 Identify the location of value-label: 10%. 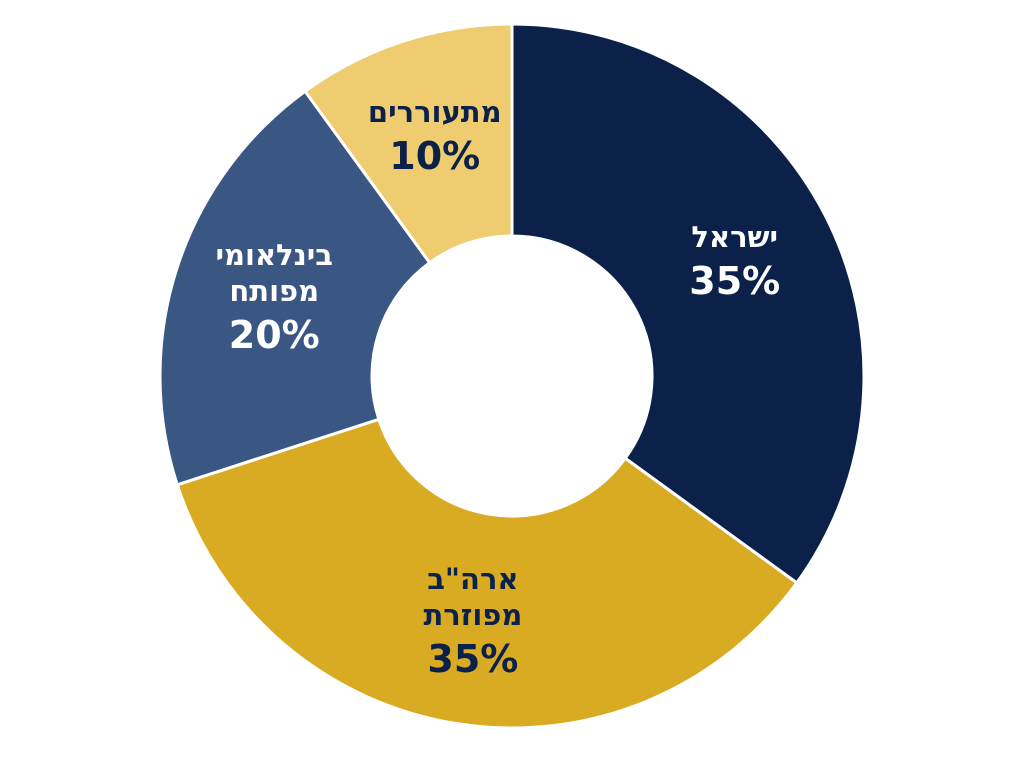
(435, 156).